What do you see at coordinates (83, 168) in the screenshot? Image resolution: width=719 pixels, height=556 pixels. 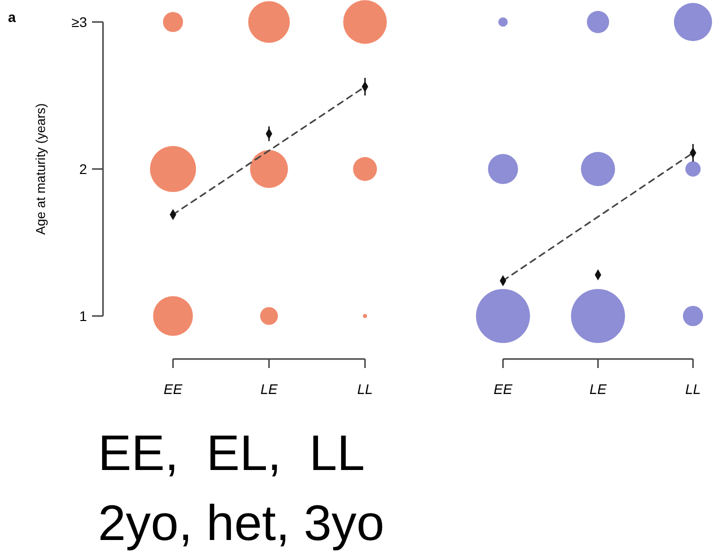 I see `y-tick-label: 2` at bounding box center [83, 168].